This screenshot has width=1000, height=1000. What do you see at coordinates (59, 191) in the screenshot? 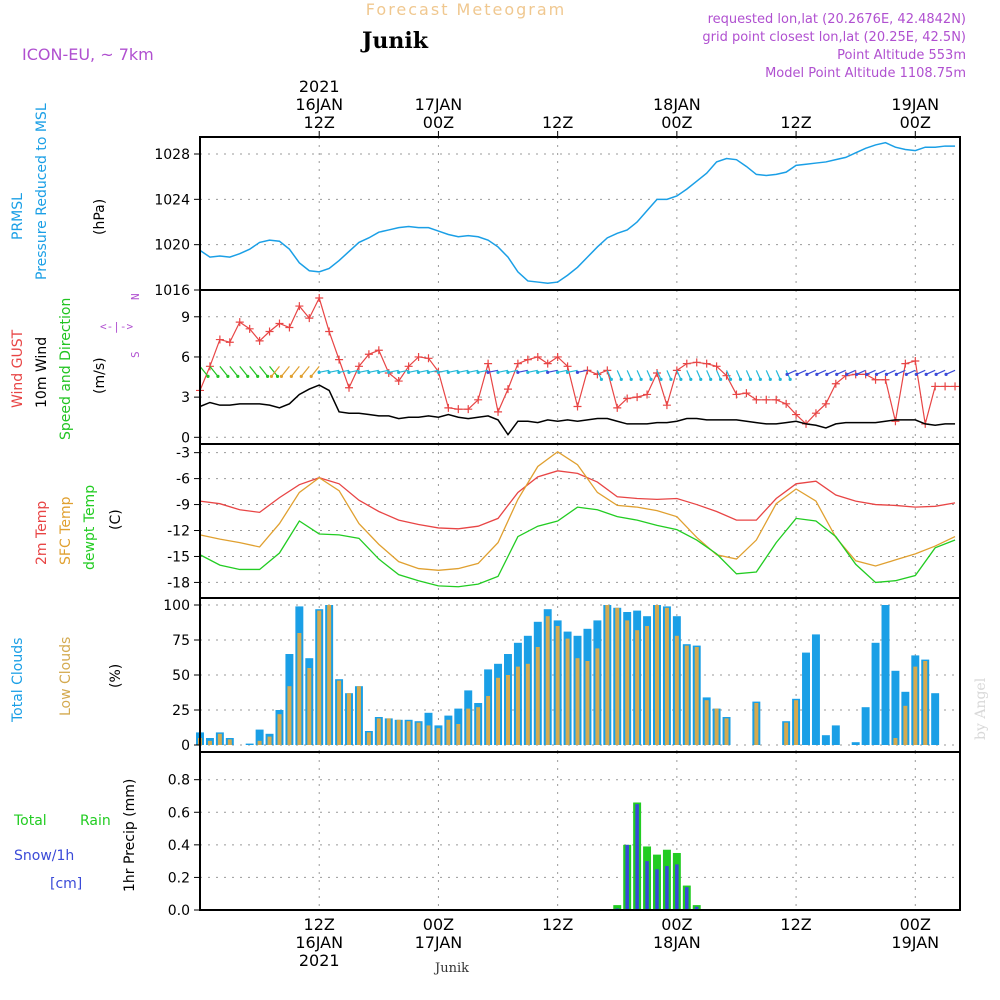
I see `pressure-labels: PRMSL Pressure Reduced to MSL (hPa)` at bounding box center [59, 191].